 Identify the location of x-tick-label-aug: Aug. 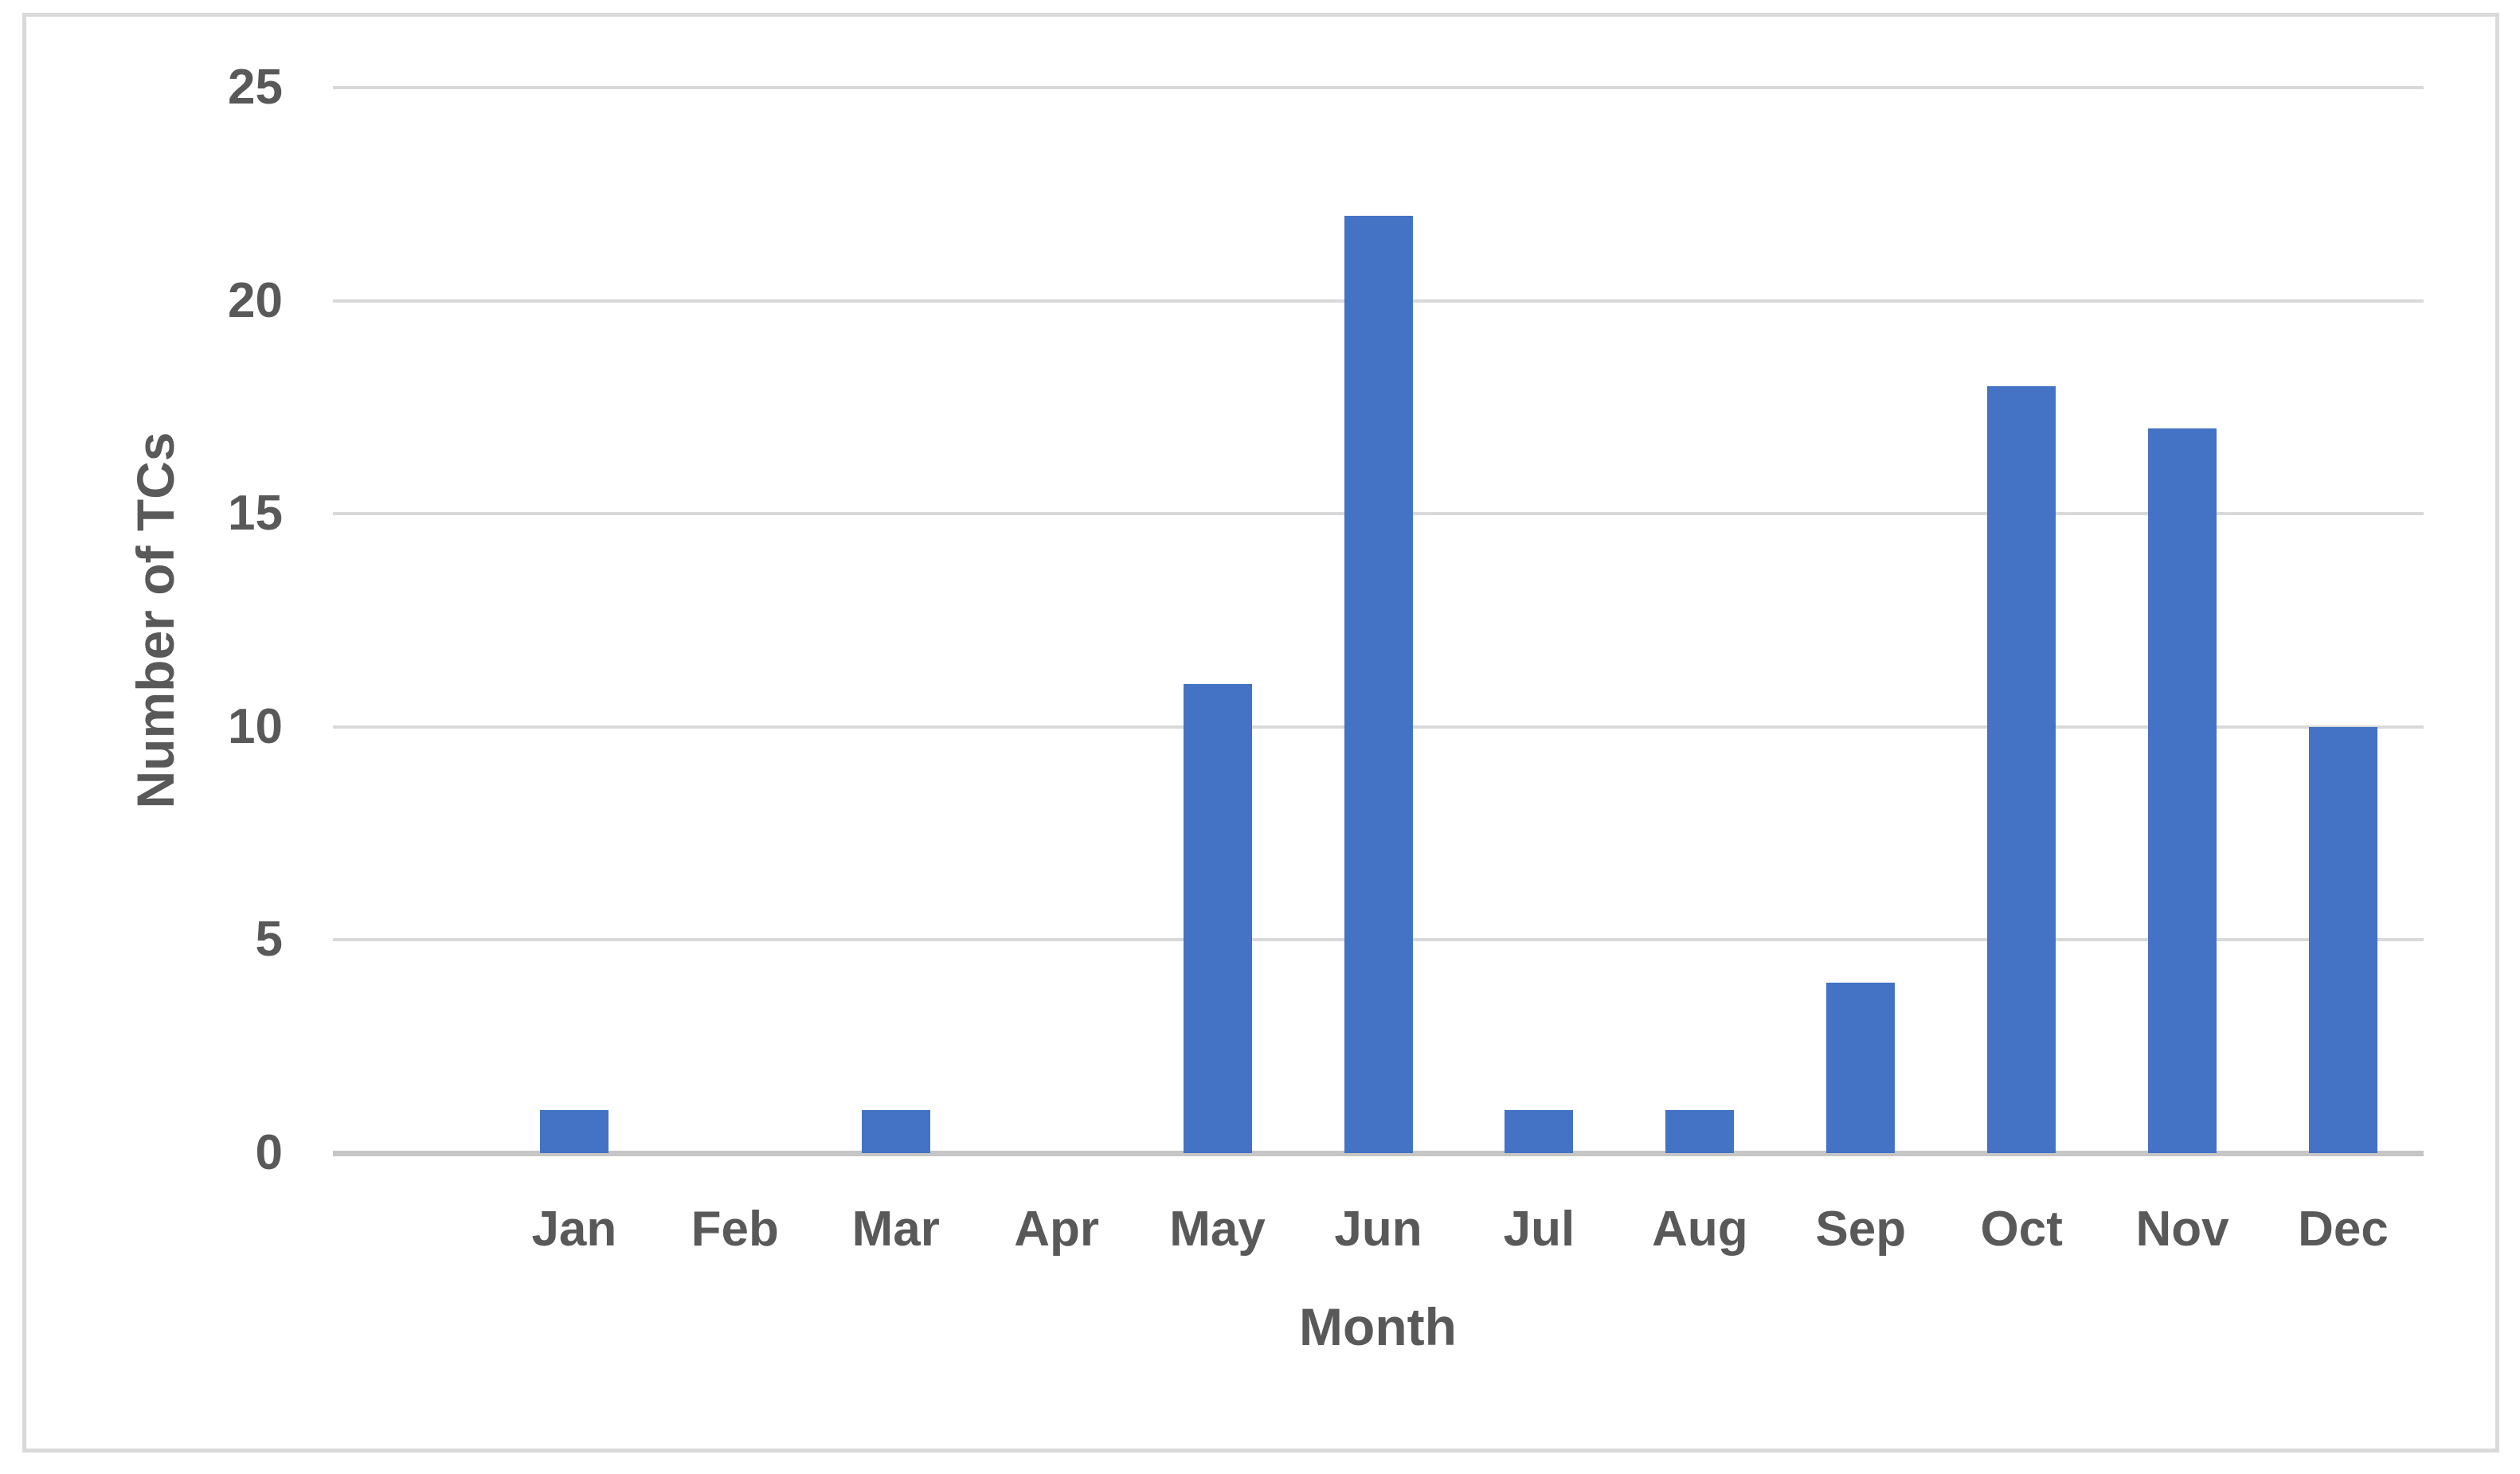
(1700, 1229).